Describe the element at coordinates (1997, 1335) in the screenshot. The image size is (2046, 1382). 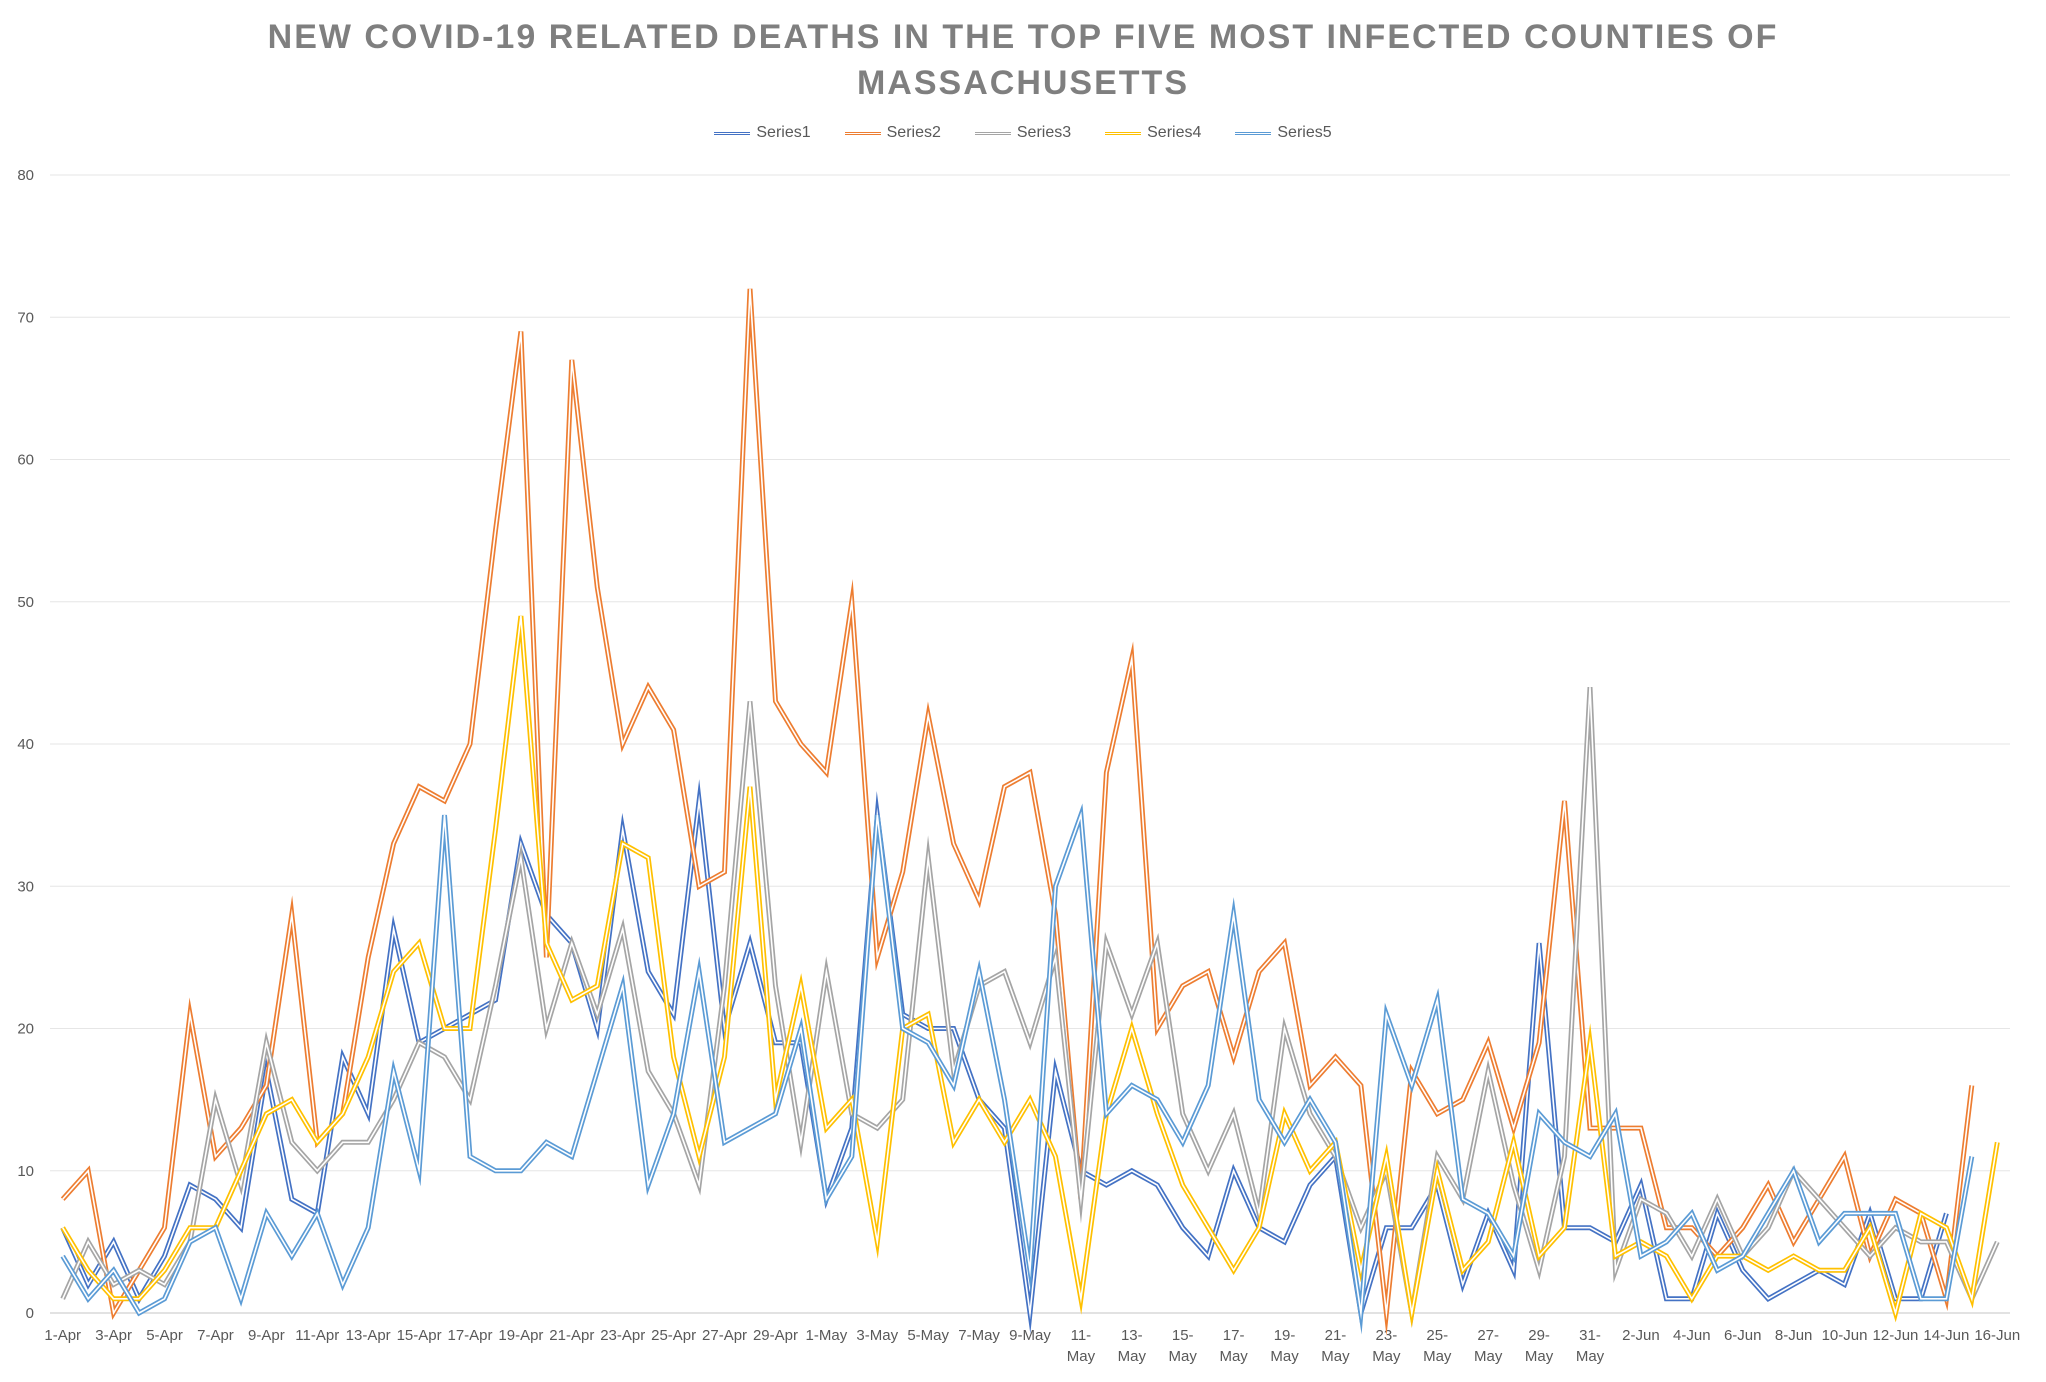
I see `x-tick-label: 16-Jun` at that location.